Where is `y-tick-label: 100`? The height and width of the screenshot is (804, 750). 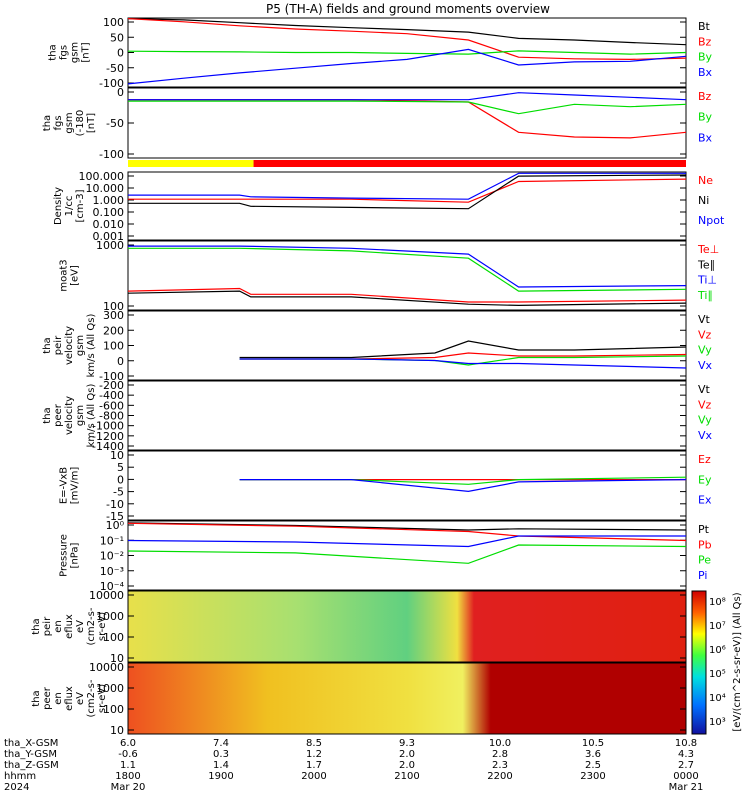
y-tick-label: 100 is located at coordinates (113, 709).